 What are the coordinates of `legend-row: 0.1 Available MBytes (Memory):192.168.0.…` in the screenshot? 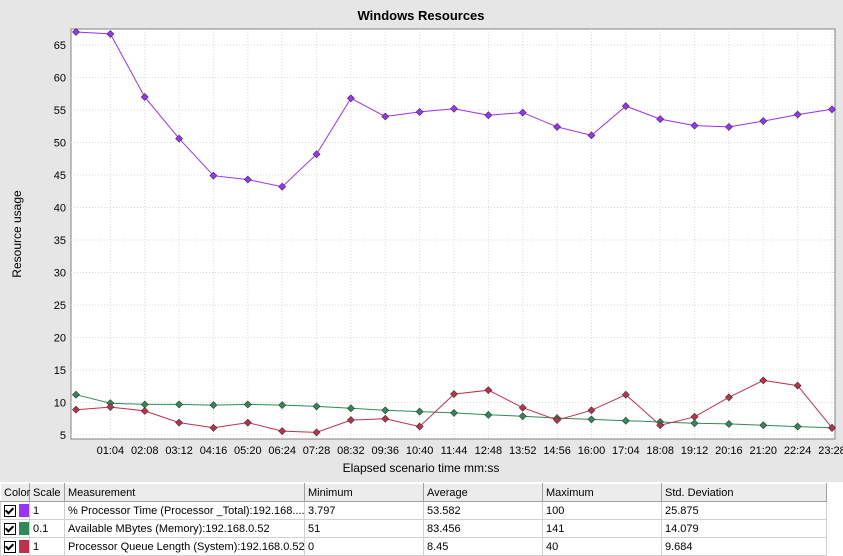 It's located at (413, 528).